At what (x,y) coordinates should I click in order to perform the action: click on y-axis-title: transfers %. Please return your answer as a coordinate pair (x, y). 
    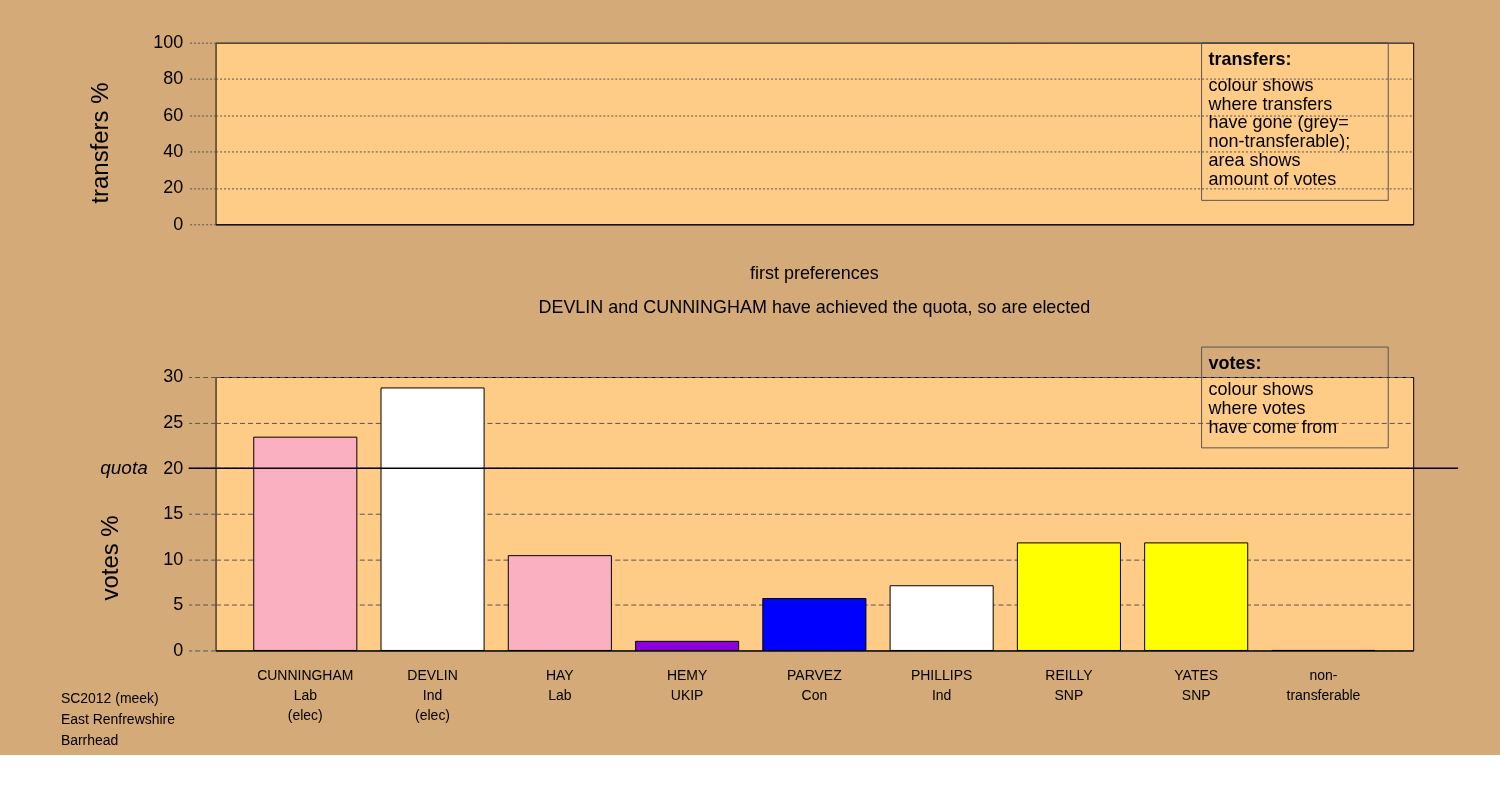
    Looking at the image, I should click on (100, 143).